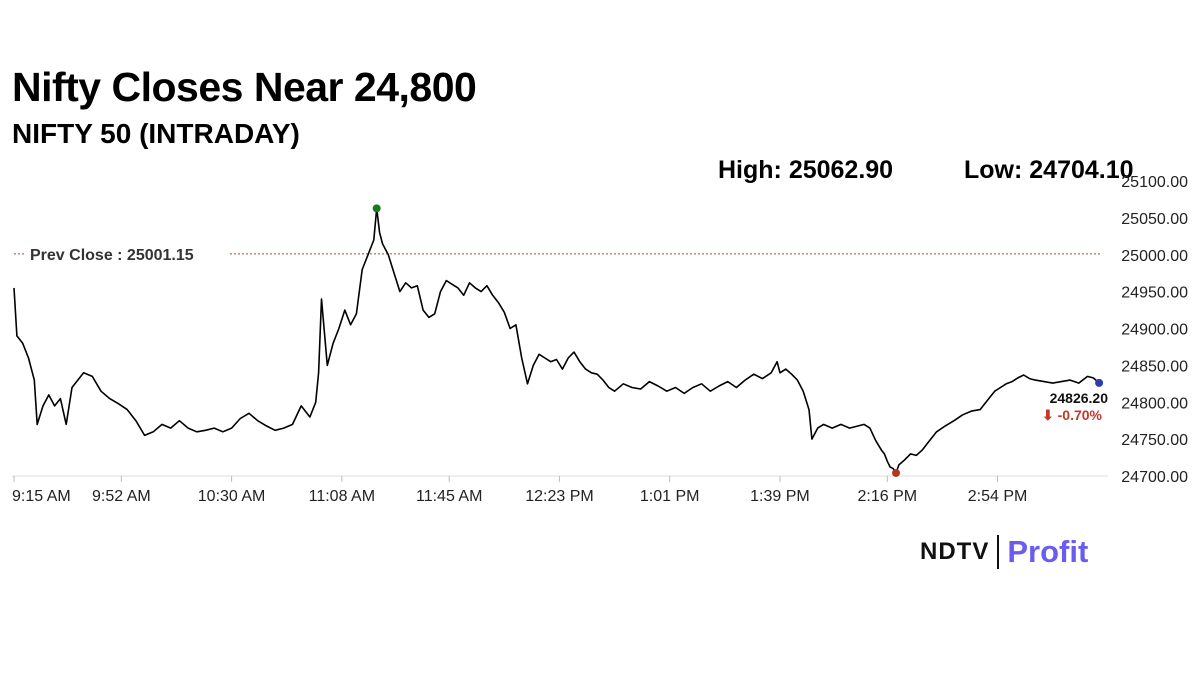  I want to click on ndtv-profit-logo: NDTV Profit, so click(1004, 552).